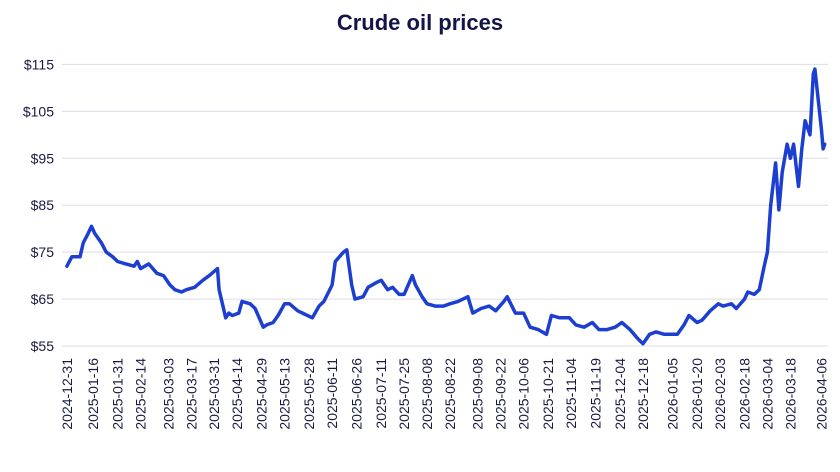 The height and width of the screenshot is (472, 840). What do you see at coordinates (214, 394) in the screenshot?
I see `x-tick-label: 2025-03-31` at bounding box center [214, 394].